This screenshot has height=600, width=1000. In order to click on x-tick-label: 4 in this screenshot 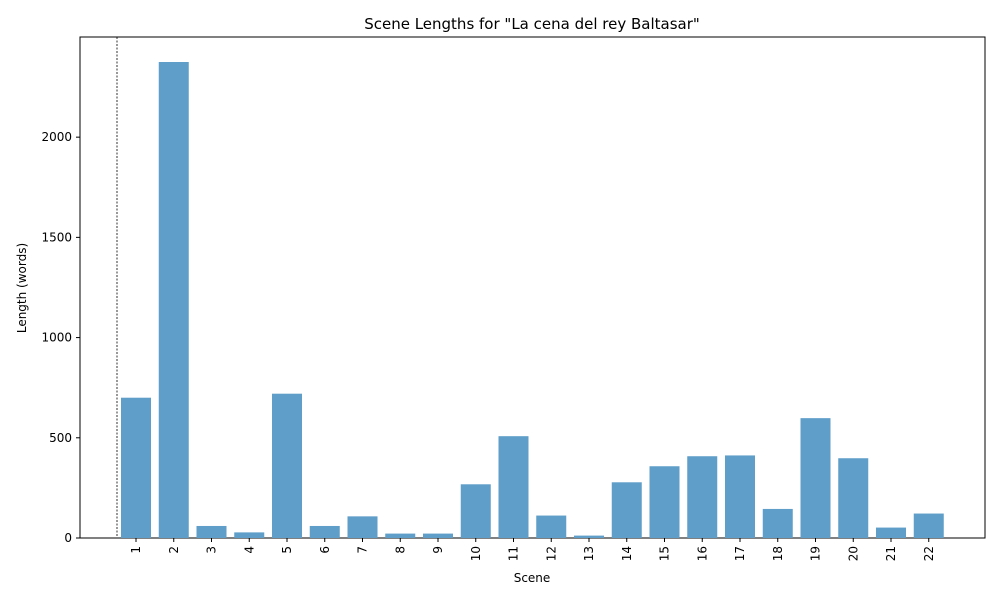, I will do `click(249, 550)`.